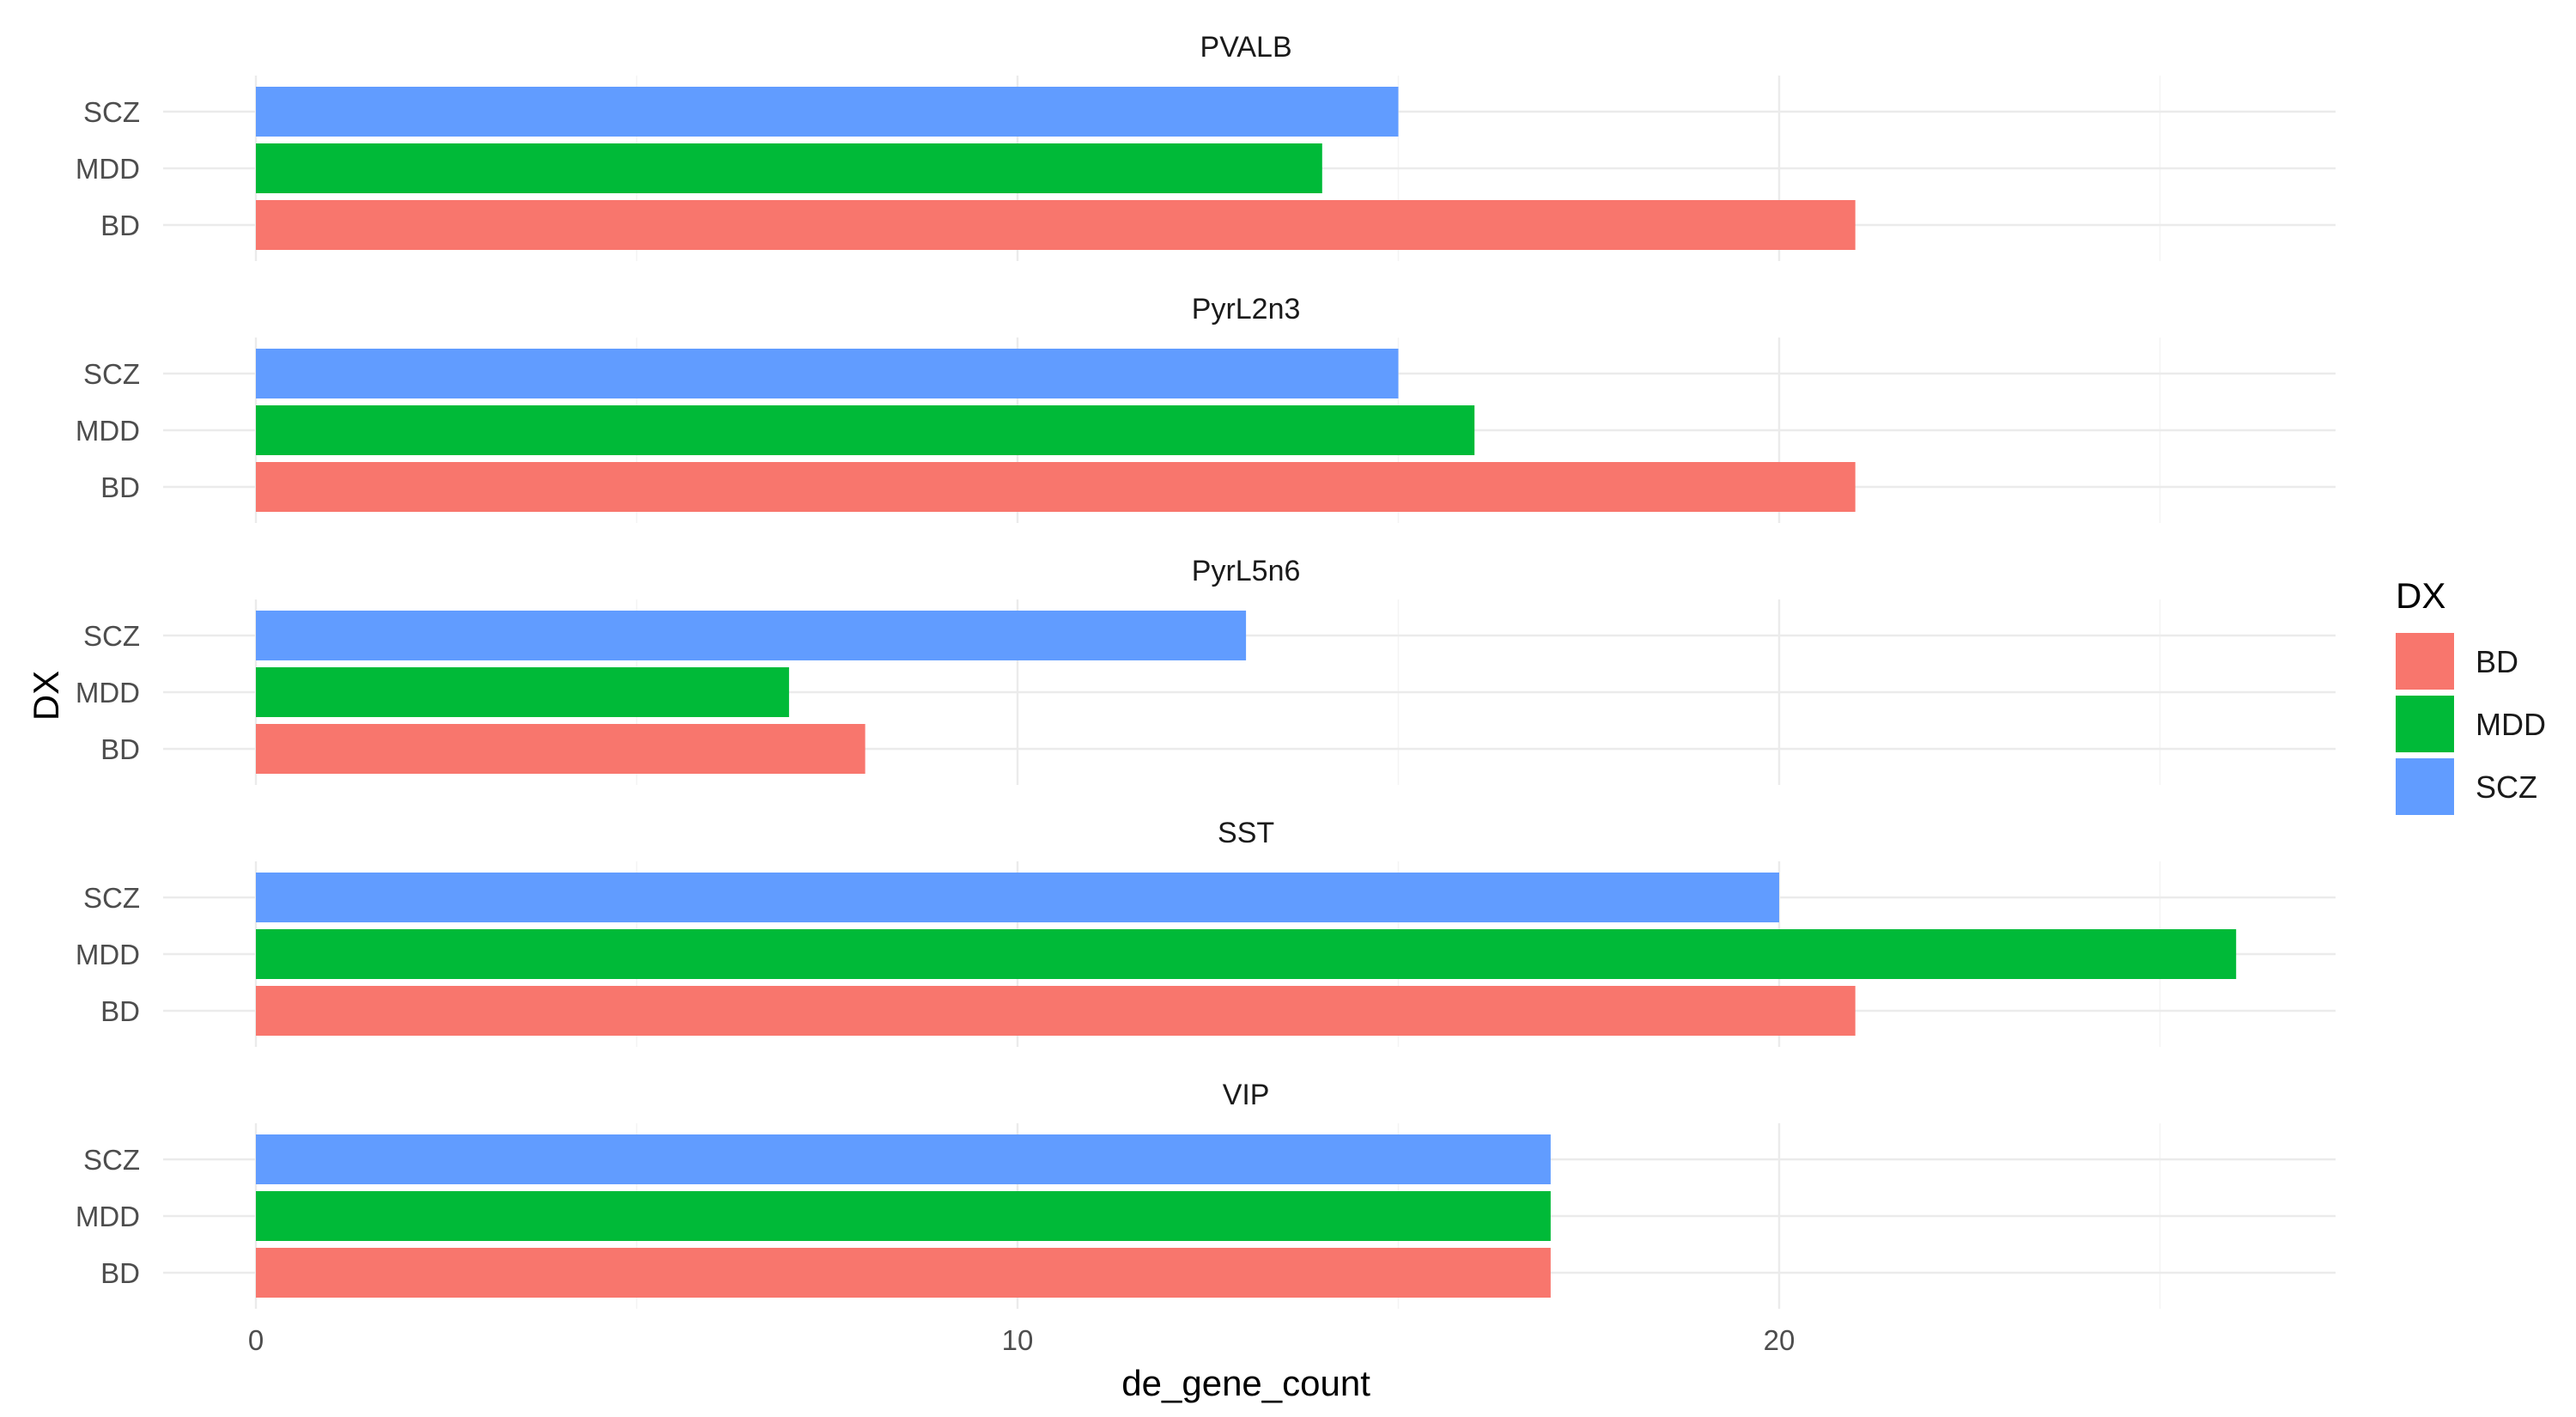  Describe the element at coordinates (1246, 47) in the screenshot. I see `panel-title: PVALB` at that location.